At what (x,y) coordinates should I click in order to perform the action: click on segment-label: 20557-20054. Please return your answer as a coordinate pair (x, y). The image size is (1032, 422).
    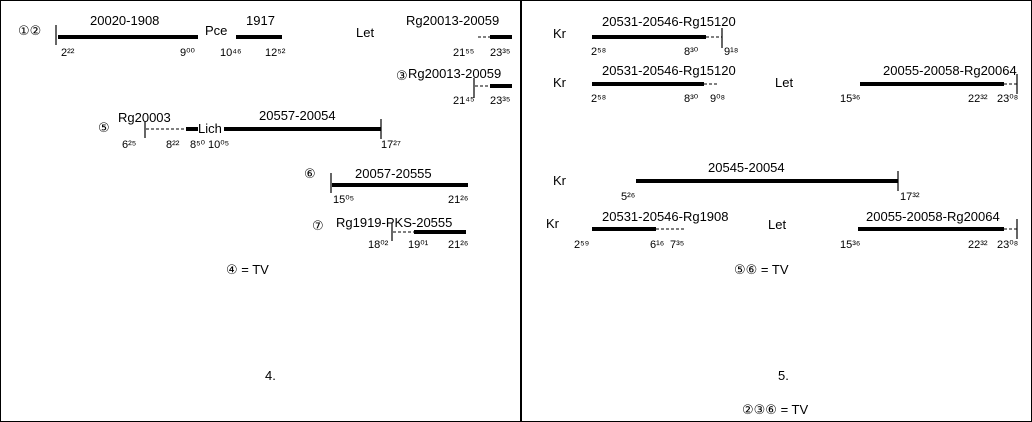
    Looking at the image, I should click on (297, 115).